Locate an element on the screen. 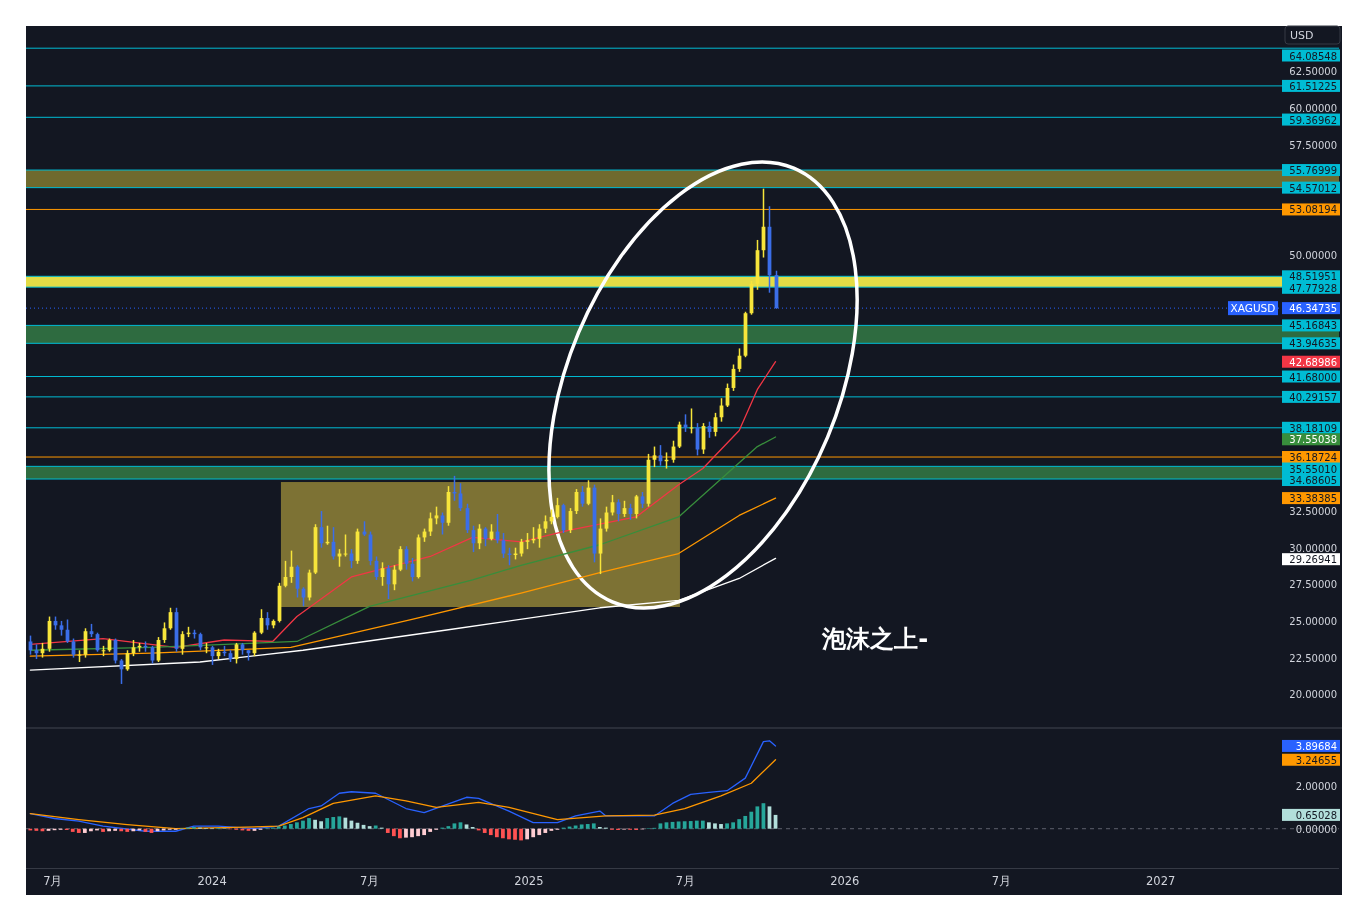 The image size is (1368, 924). x-tick-label: 2025 is located at coordinates (529, 881).